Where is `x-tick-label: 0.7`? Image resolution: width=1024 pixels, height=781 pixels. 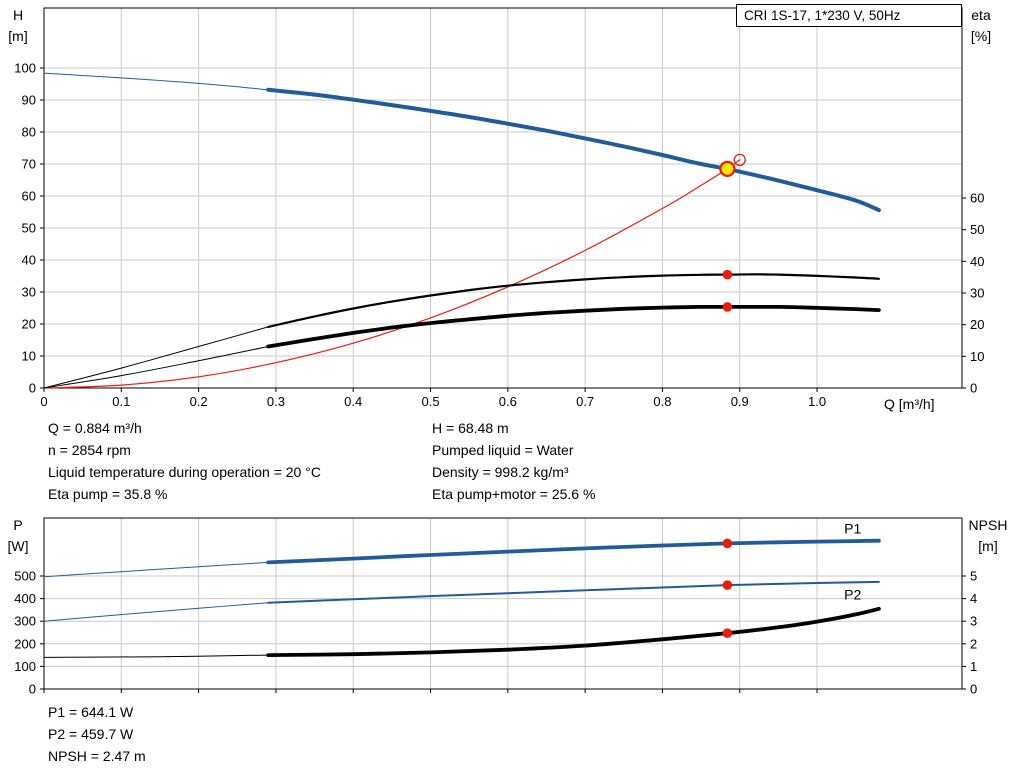 x-tick-label: 0.7 is located at coordinates (585, 401).